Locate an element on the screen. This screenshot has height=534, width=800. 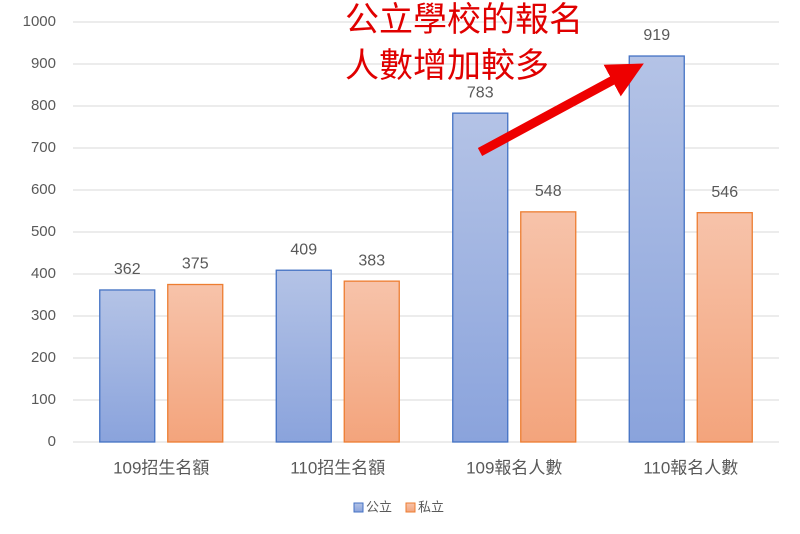
x-tick-label: 109報名人數 is located at coordinates (514, 467).